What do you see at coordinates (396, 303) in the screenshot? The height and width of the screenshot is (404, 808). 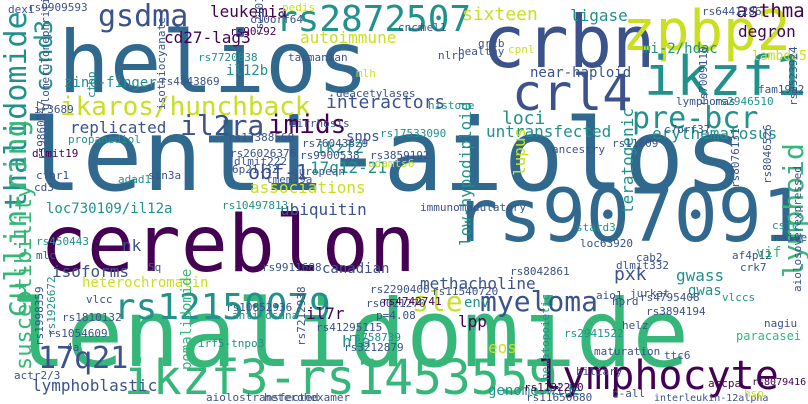 I see `word-rs6021270: rs6021270` at bounding box center [396, 303].